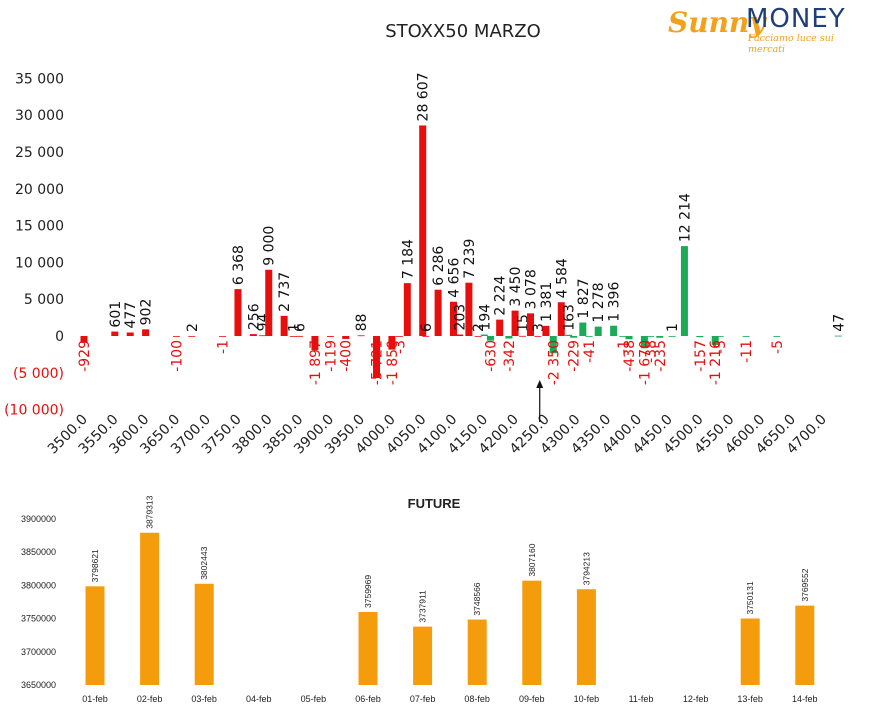  Describe the element at coordinates (491, 356) in the screenshot. I see `bar-value-label: -630` at that location.